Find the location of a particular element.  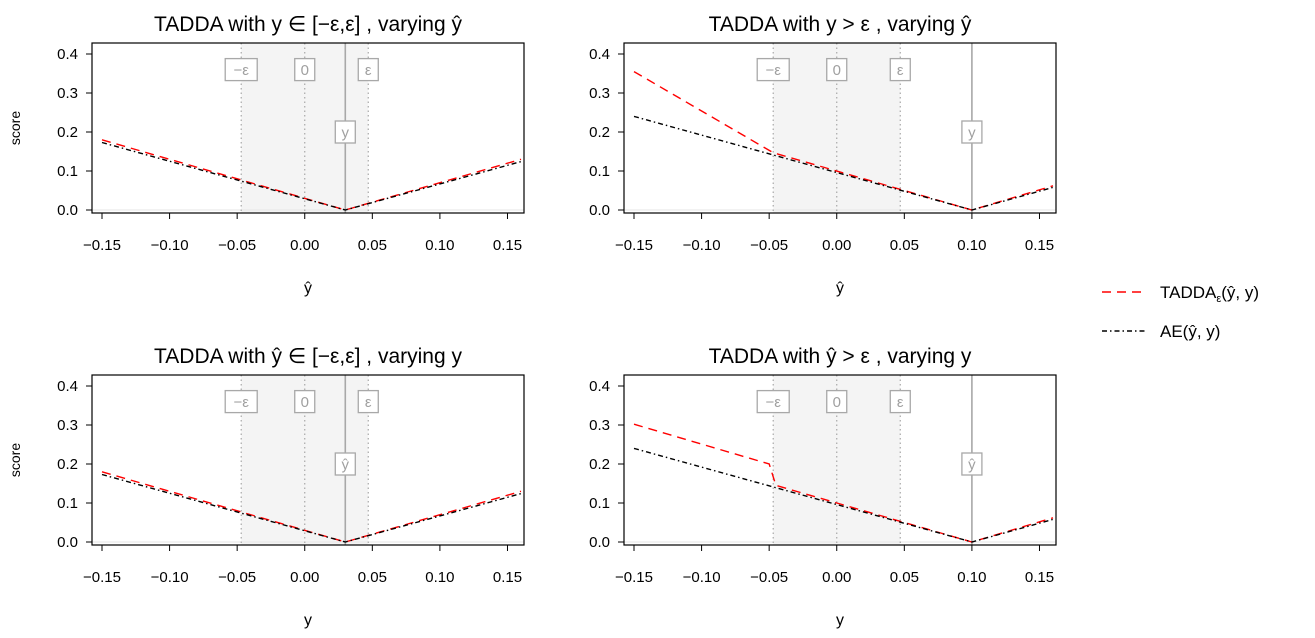

legend-label-tadda: TADDAε(ŷ, y) is located at coordinates (1209, 294).